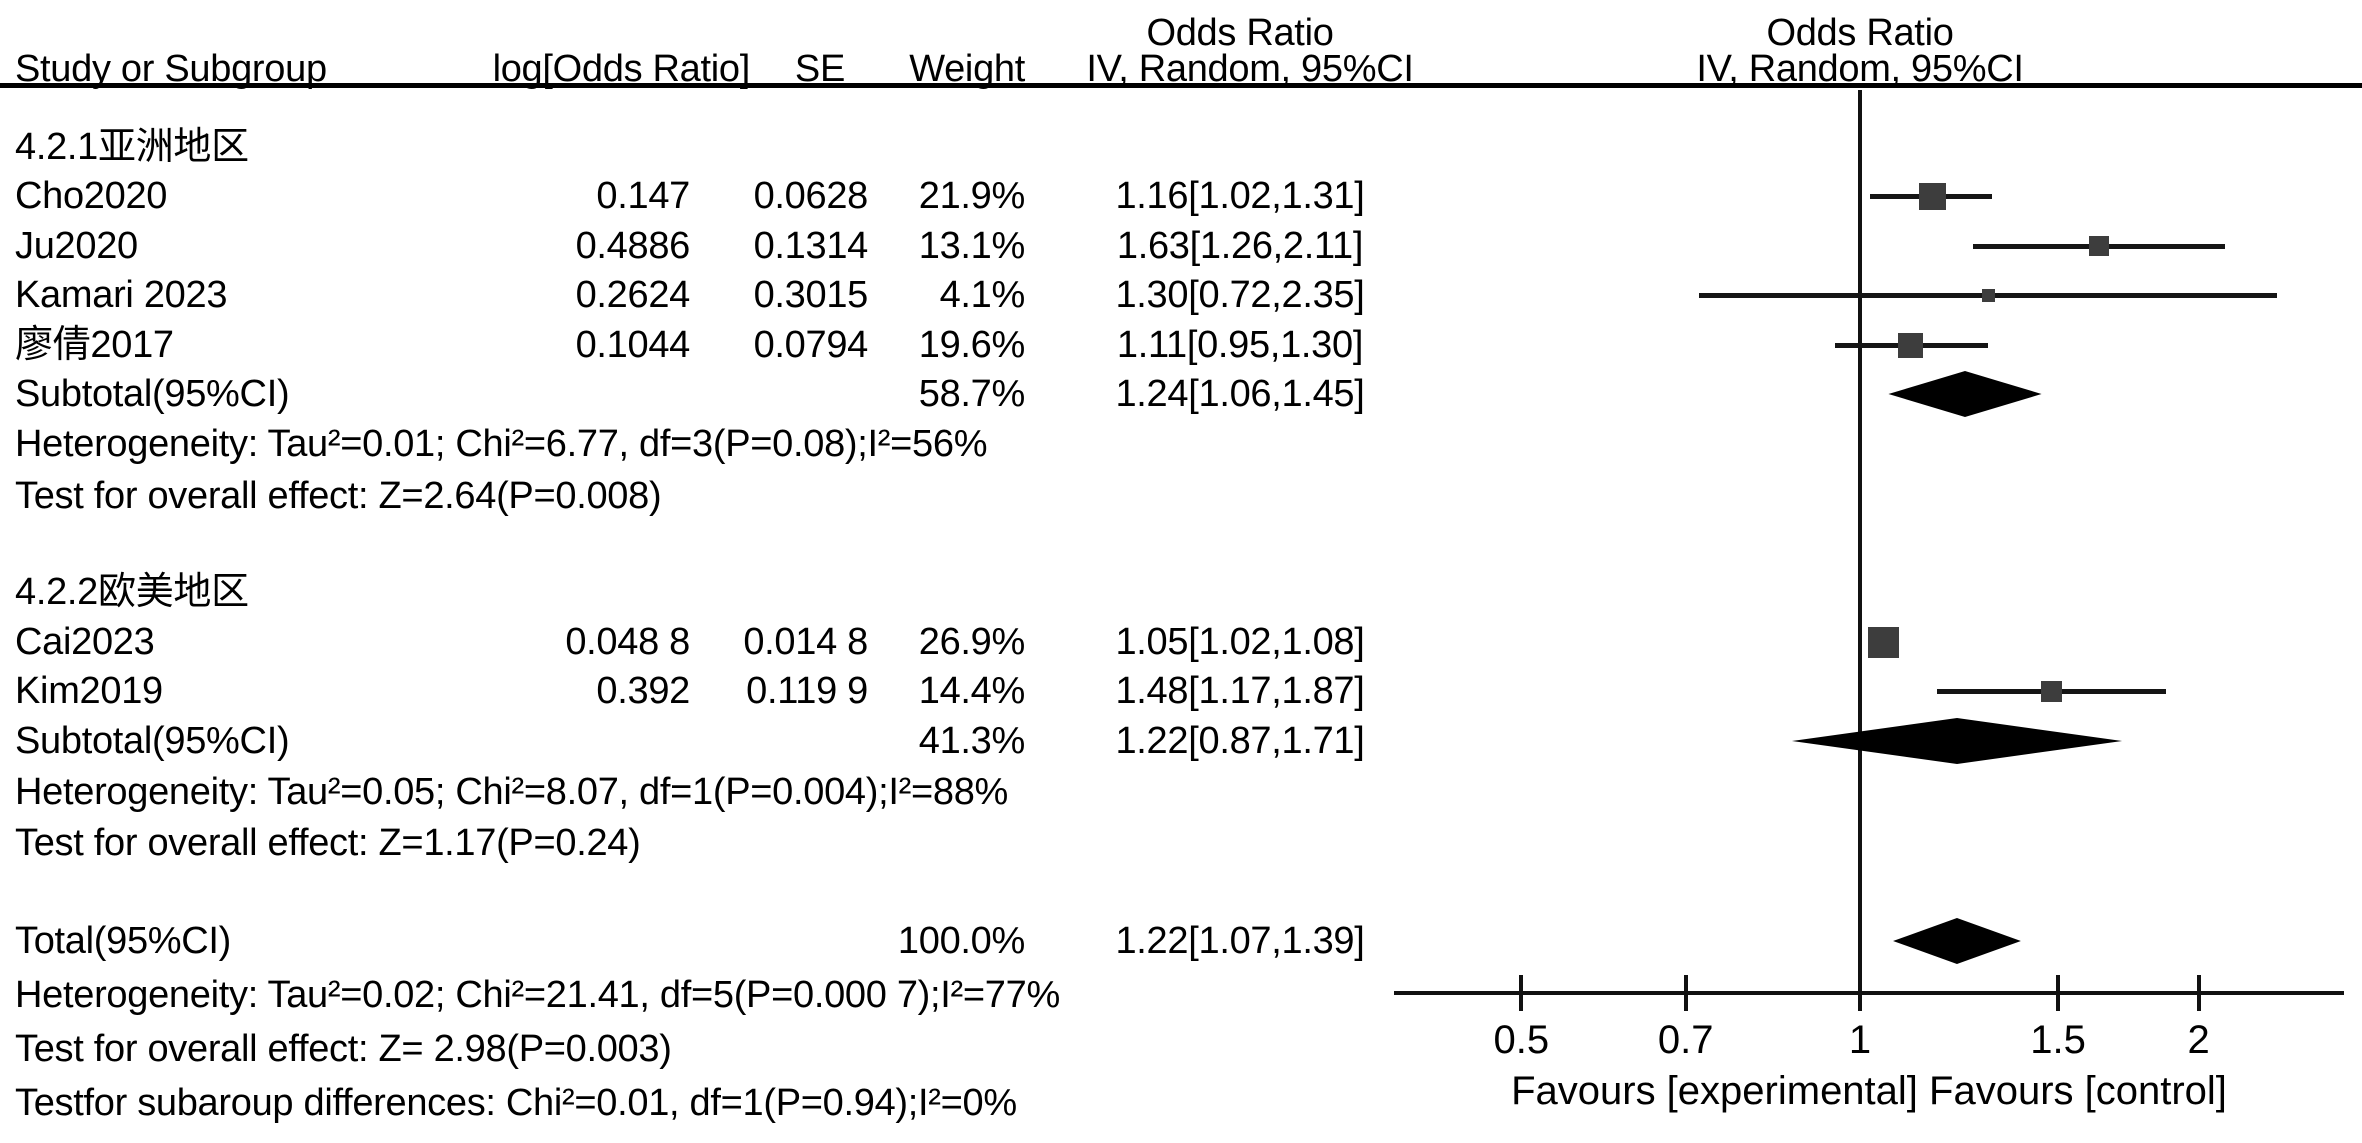  What do you see at coordinates (961, 941) in the screenshot?
I see `total-row-weight: 100.0%` at bounding box center [961, 941].